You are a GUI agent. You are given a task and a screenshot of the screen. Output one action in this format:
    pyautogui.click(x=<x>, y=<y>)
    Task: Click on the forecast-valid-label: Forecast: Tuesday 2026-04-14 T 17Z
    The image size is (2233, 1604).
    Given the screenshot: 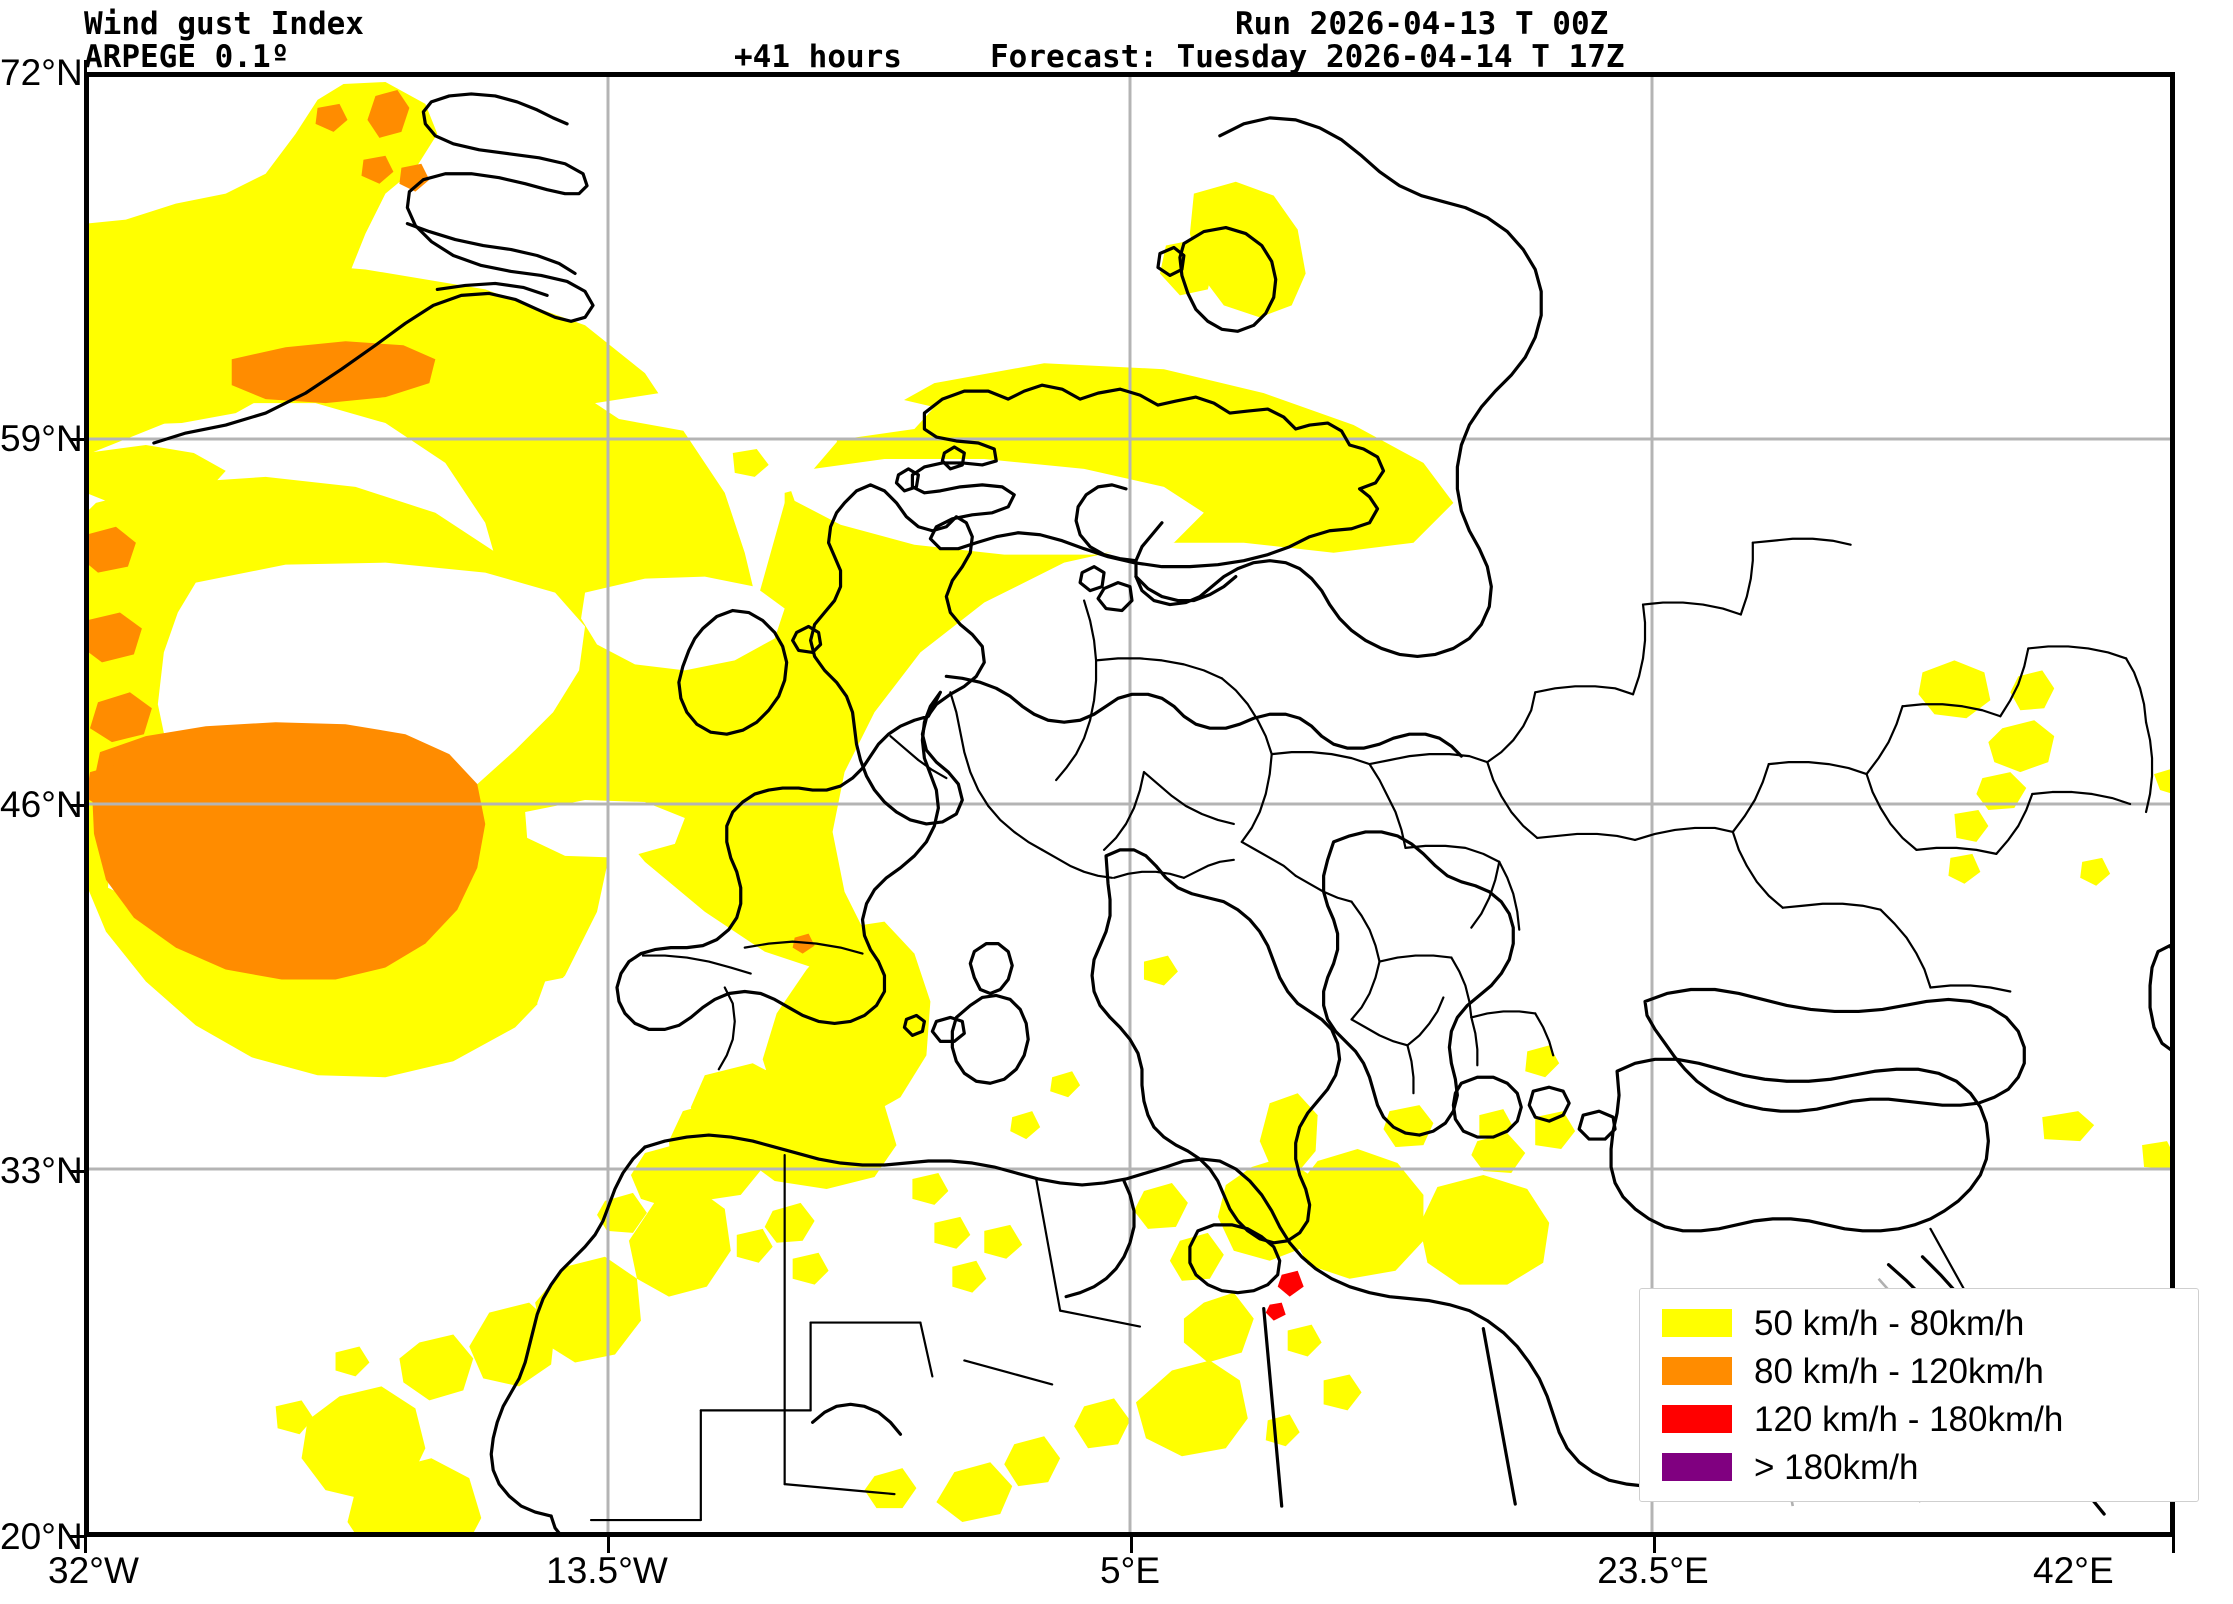 What is the action you would take?
    pyautogui.click(x=1307, y=57)
    